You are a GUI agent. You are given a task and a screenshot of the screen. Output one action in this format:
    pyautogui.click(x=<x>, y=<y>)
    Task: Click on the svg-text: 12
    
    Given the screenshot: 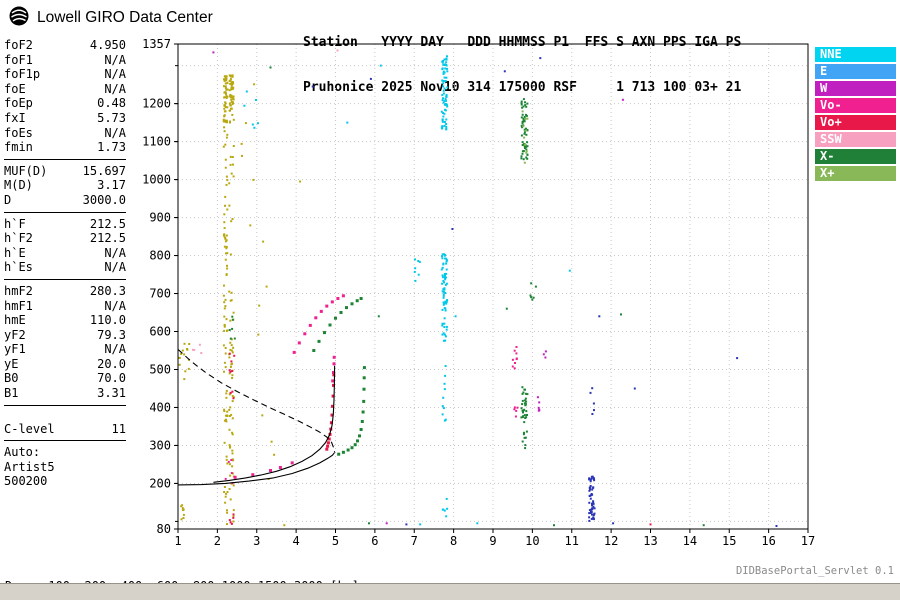 What is the action you would take?
    pyautogui.click(x=611, y=541)
    